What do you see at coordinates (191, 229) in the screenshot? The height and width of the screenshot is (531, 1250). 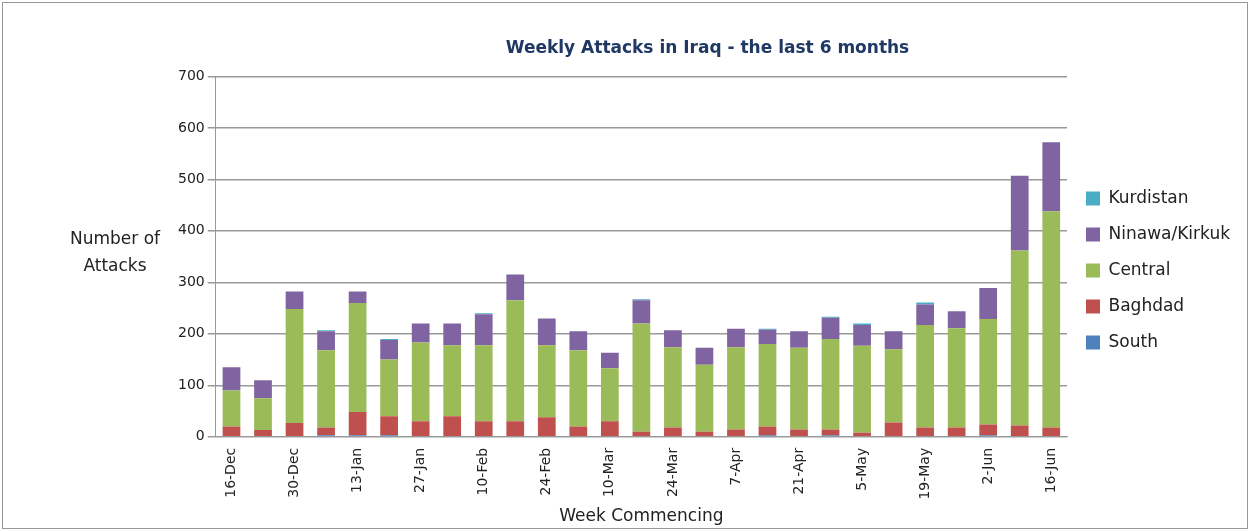 I see `y-tick-label: 400` at bounding box center [191, 229].